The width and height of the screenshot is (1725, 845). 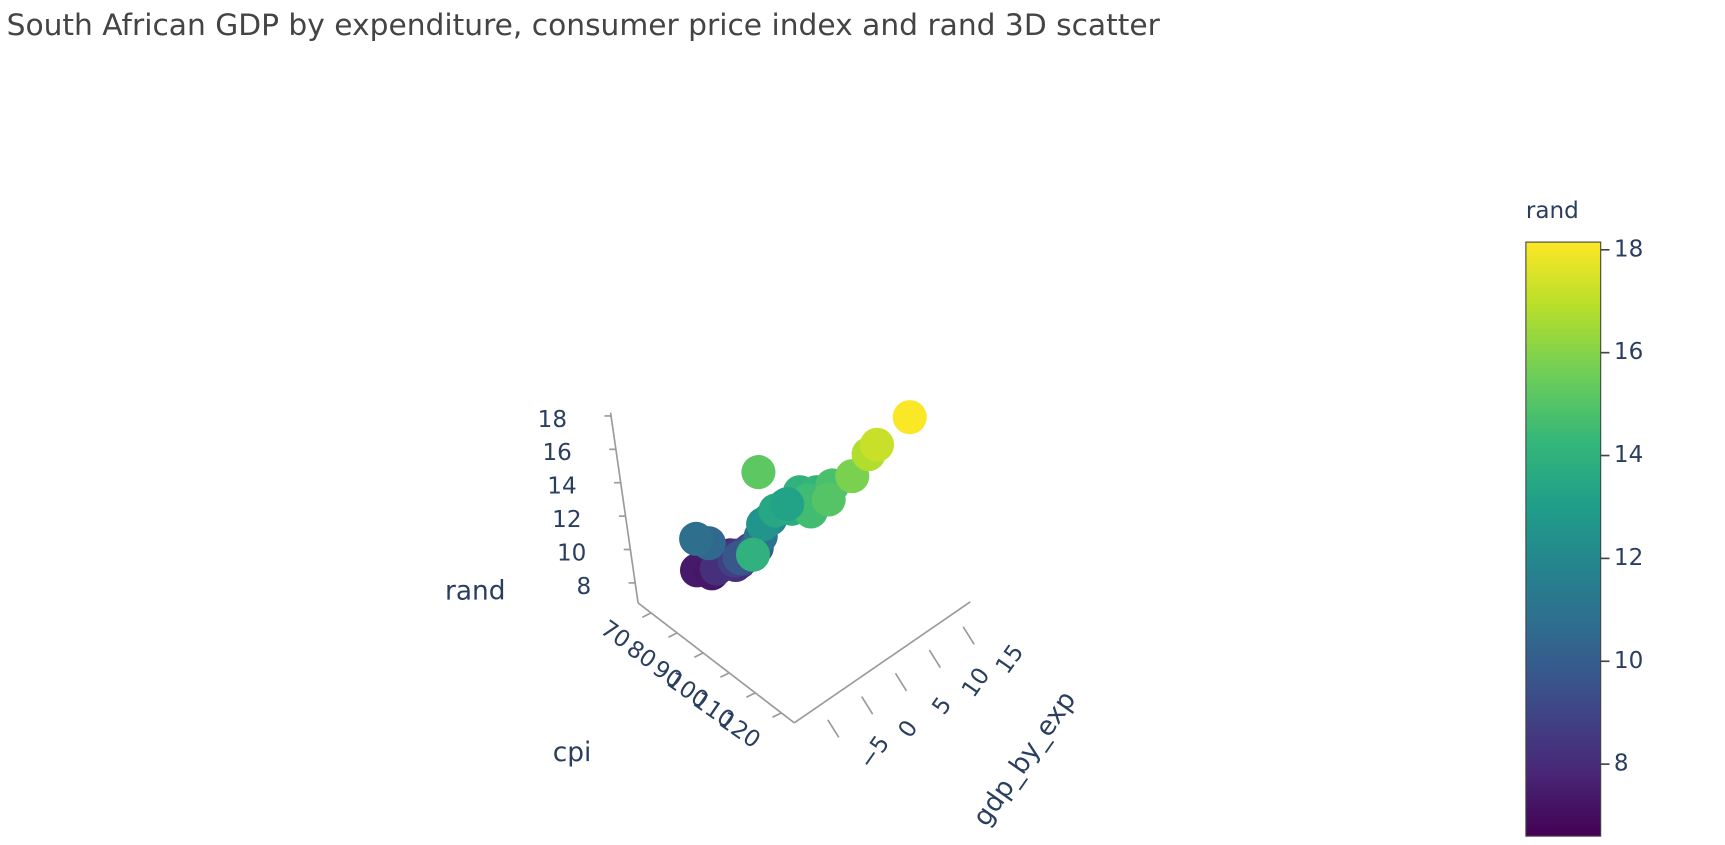 What do you see at coordinates (556, 453) in the screenshot?
I see `z-tick-label: 16` at bounding box center [556, 453].